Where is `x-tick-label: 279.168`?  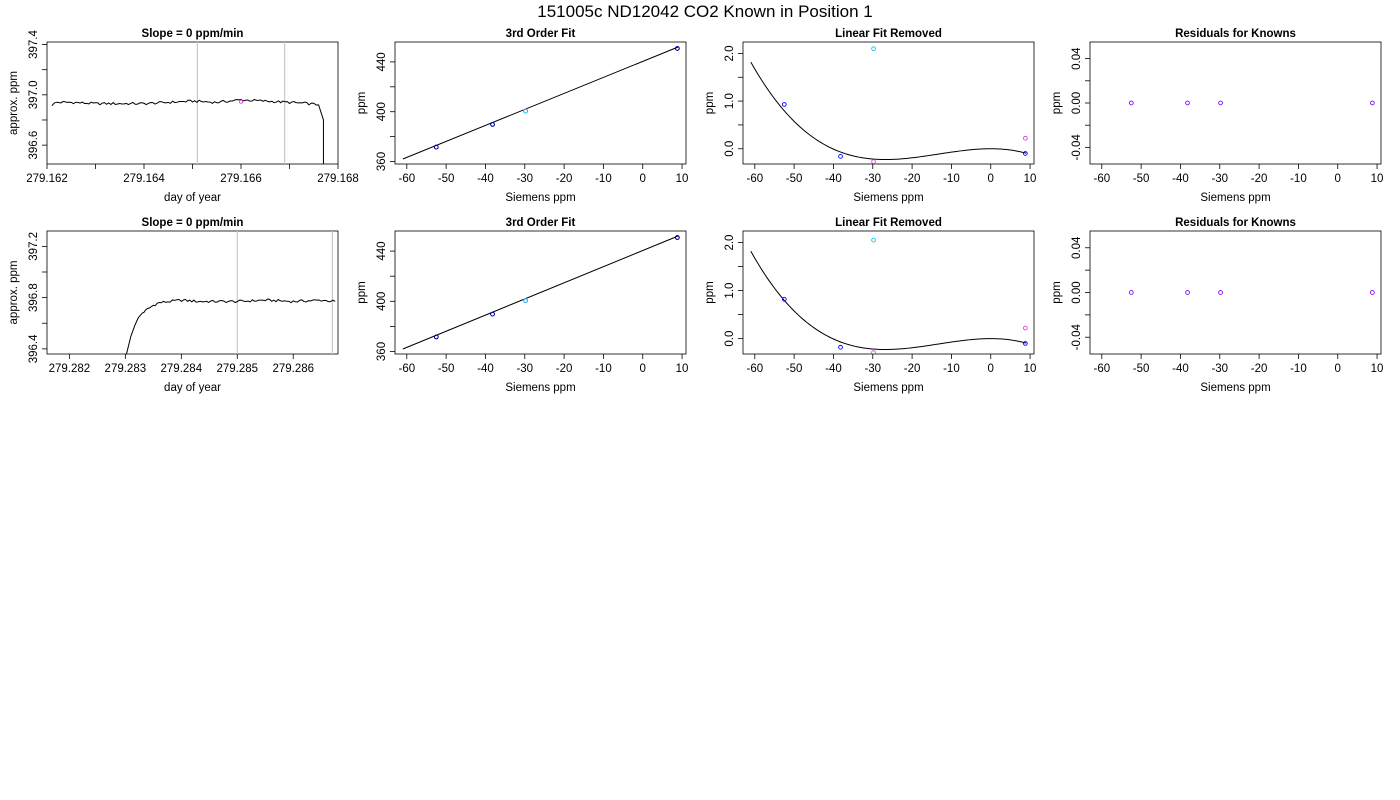 x-tick-label: 279.168 is located at coordinates (338, 179).